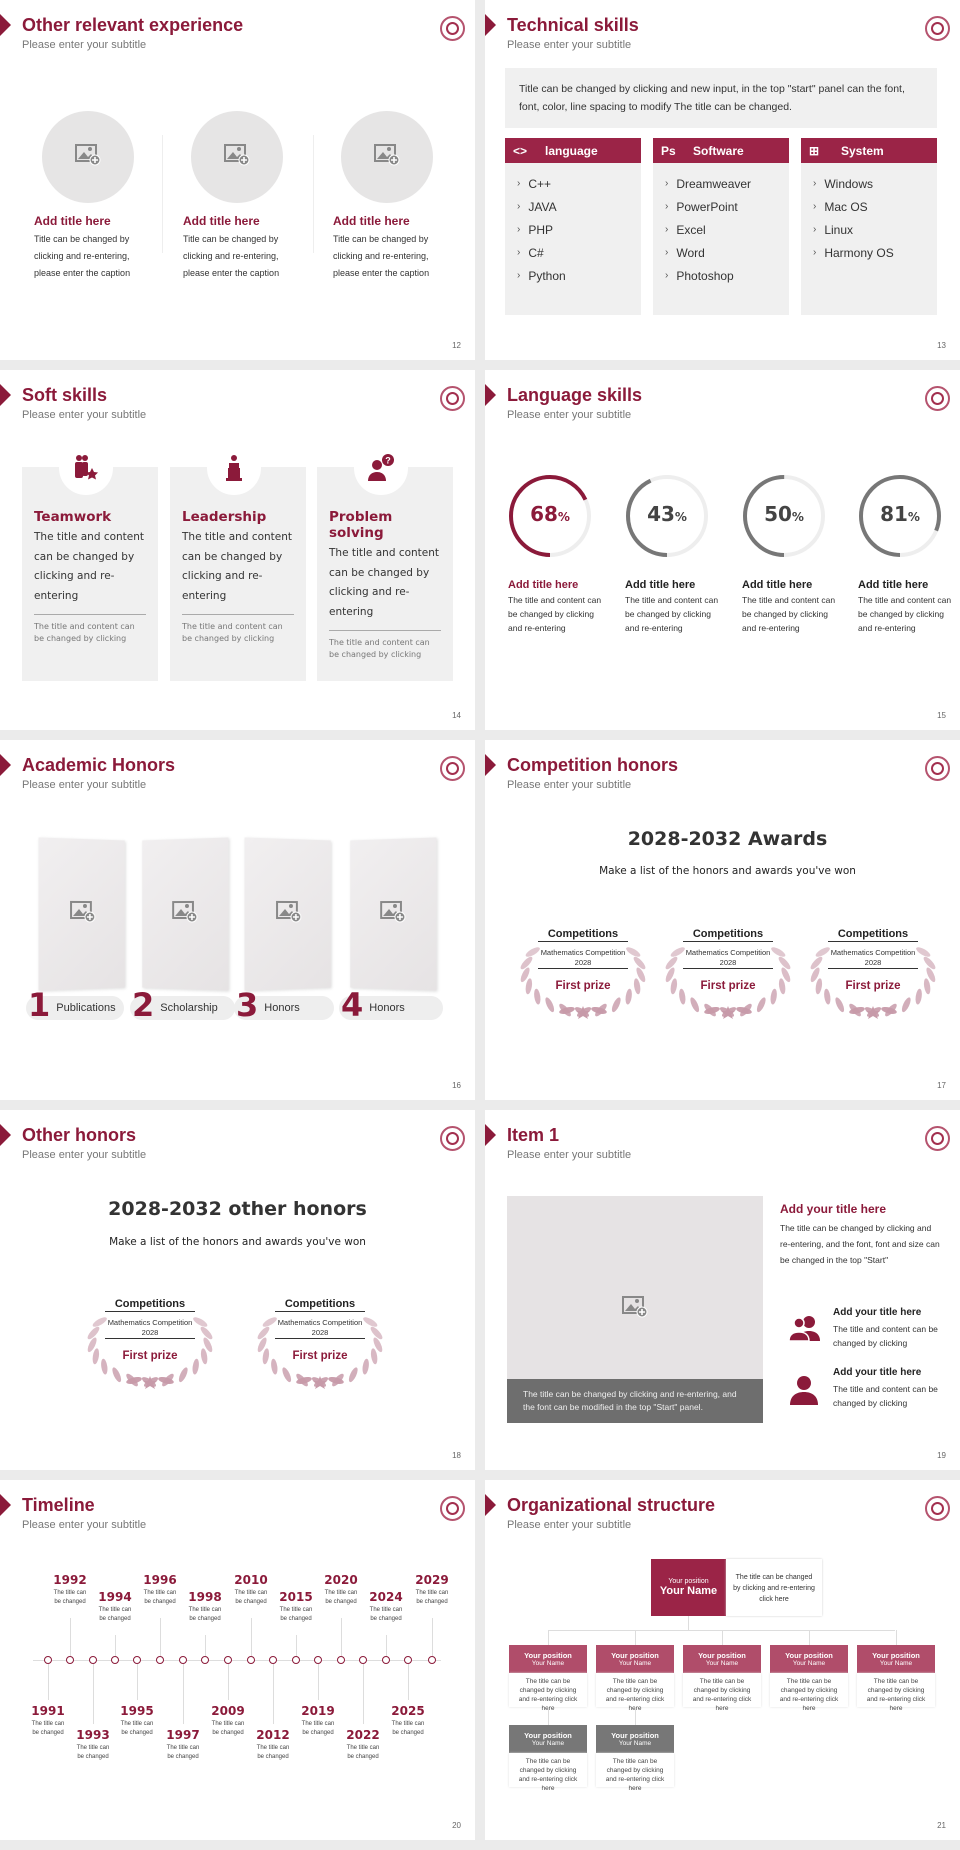 This screenshot has height=1850, width=960. Describe the element at coordinates (548, 1655) in the screenshot. I see `org-position: Your position` at that location.